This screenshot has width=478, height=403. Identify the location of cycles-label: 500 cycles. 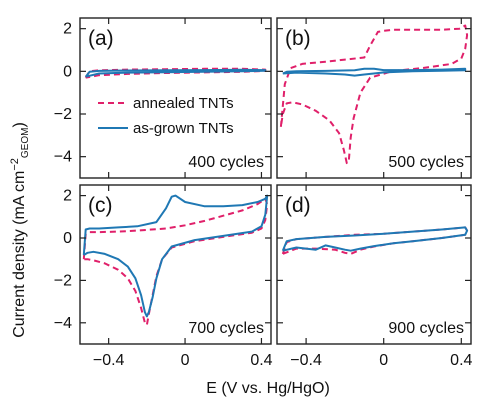
(426, 162).